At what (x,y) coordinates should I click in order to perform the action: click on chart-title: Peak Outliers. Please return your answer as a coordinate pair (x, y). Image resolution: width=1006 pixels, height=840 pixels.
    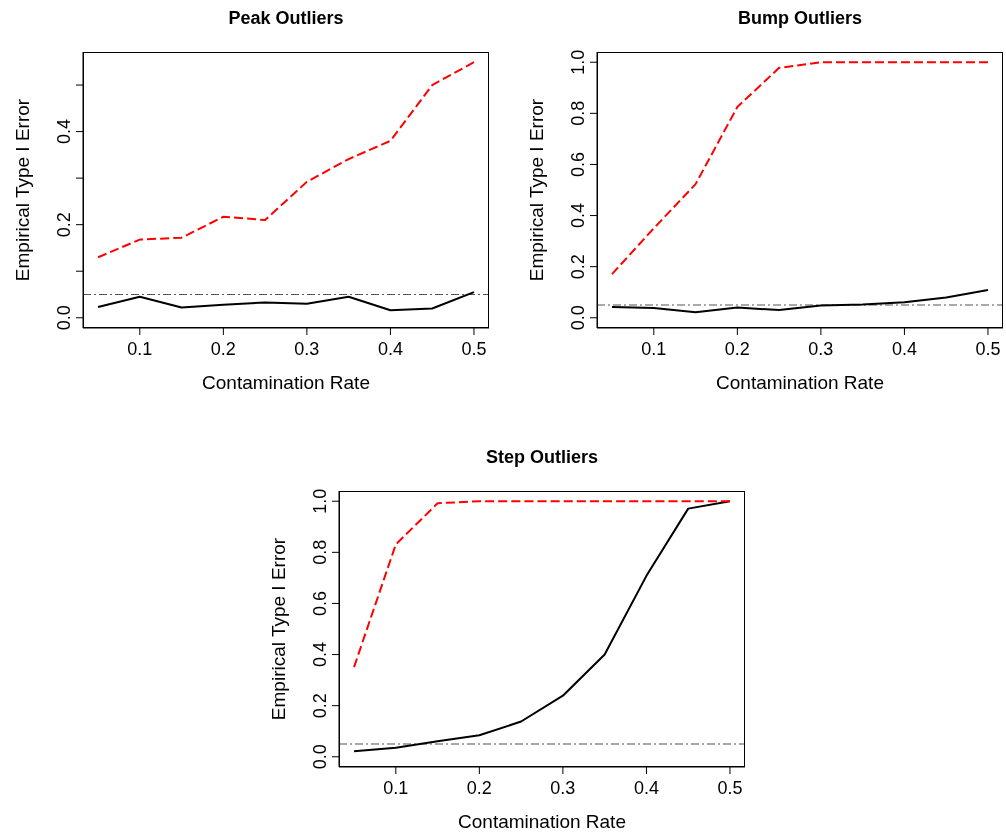
    Looking at the image, I should click on (286, 18).